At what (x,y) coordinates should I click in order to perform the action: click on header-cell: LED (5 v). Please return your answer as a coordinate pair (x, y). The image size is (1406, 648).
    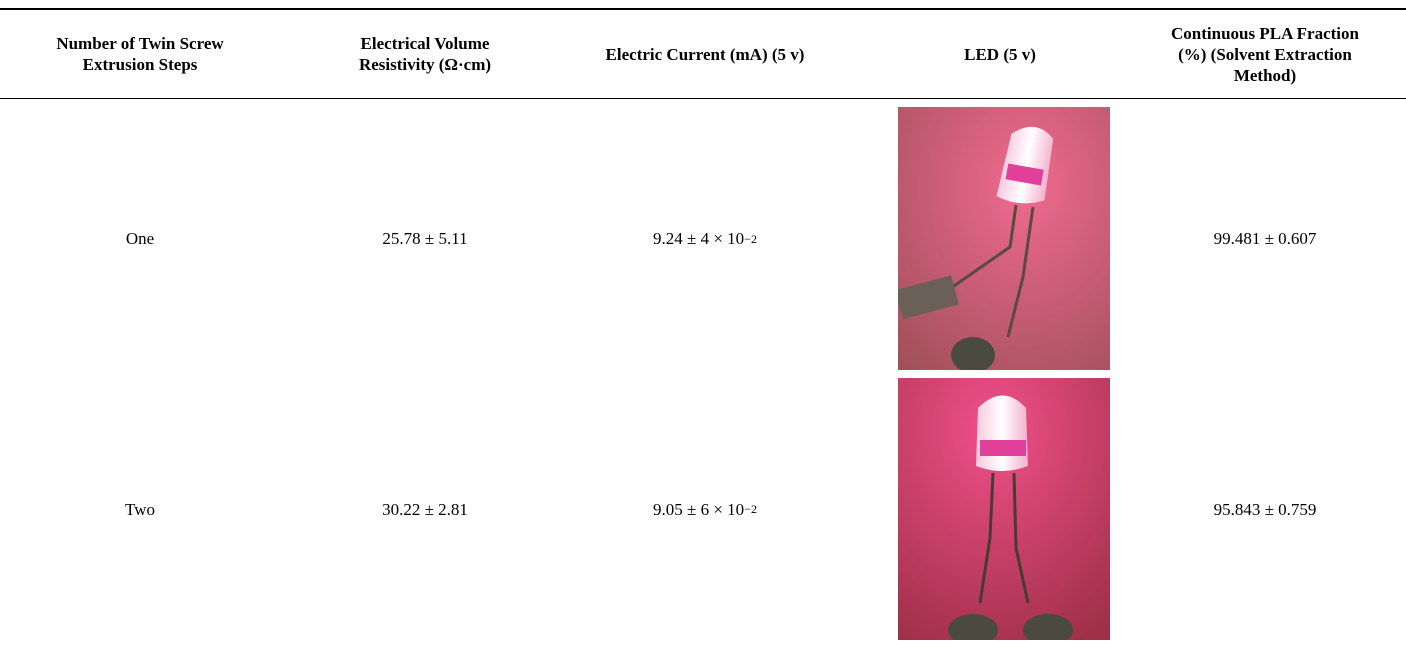
    Looking at the image, I should click on (1000, 54).